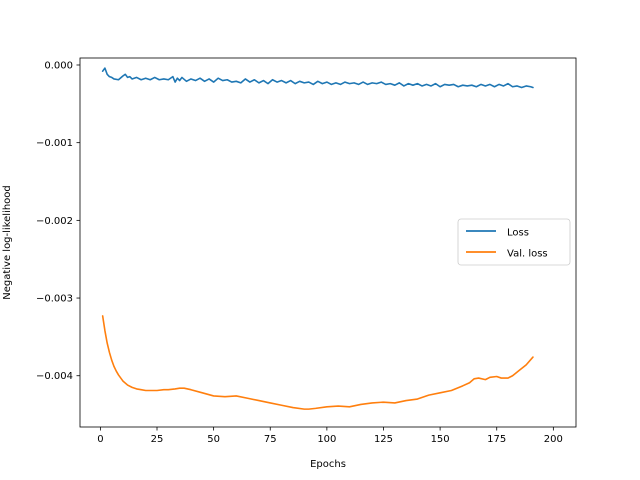  I want to click on x-tick-label: 75, so click(270, 439).